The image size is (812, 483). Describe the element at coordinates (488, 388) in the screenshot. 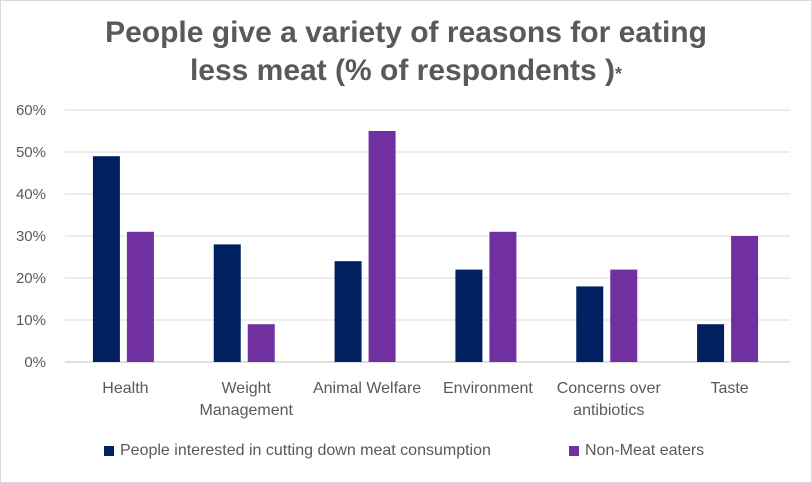

I see `x-tick-label: Environment` at that location.